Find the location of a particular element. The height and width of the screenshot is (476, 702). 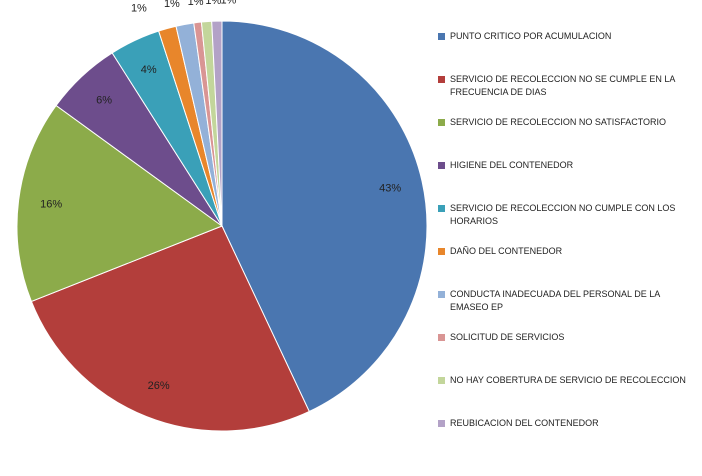

slice-value-label: 43% is located at coordinates (390, 188).